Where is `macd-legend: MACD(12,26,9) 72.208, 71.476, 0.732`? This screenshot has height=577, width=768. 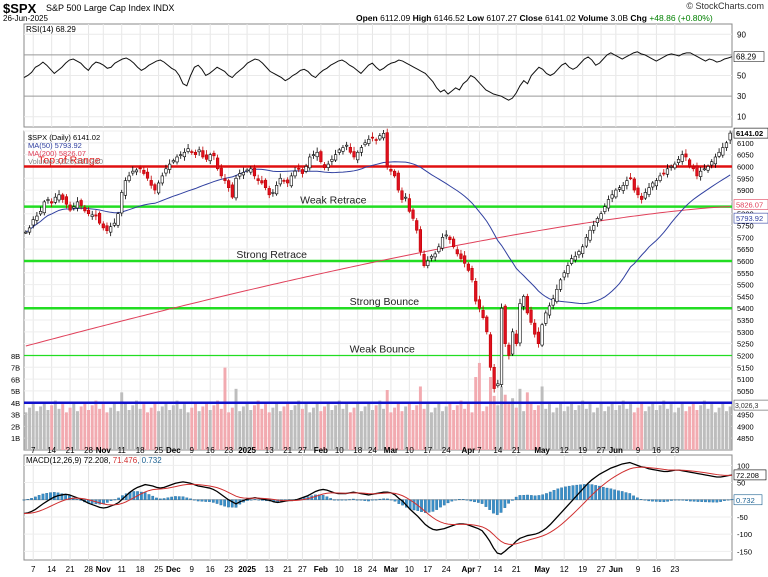 macd-legend: MACD(12,26,9) 72.208, 71.476, 0.732 is located at coordinates (94, 460).